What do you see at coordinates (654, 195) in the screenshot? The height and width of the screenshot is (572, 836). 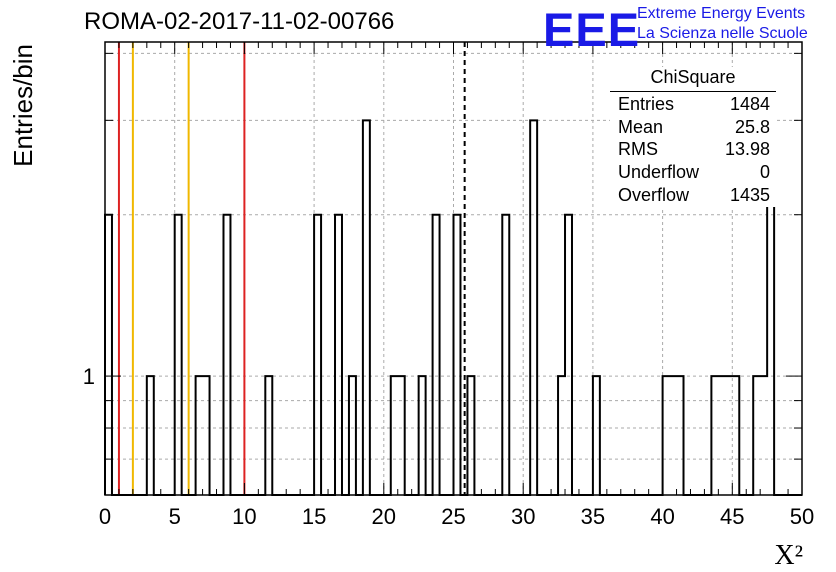 I see `stats-label: Overflow` at bounding box center [654, 195].